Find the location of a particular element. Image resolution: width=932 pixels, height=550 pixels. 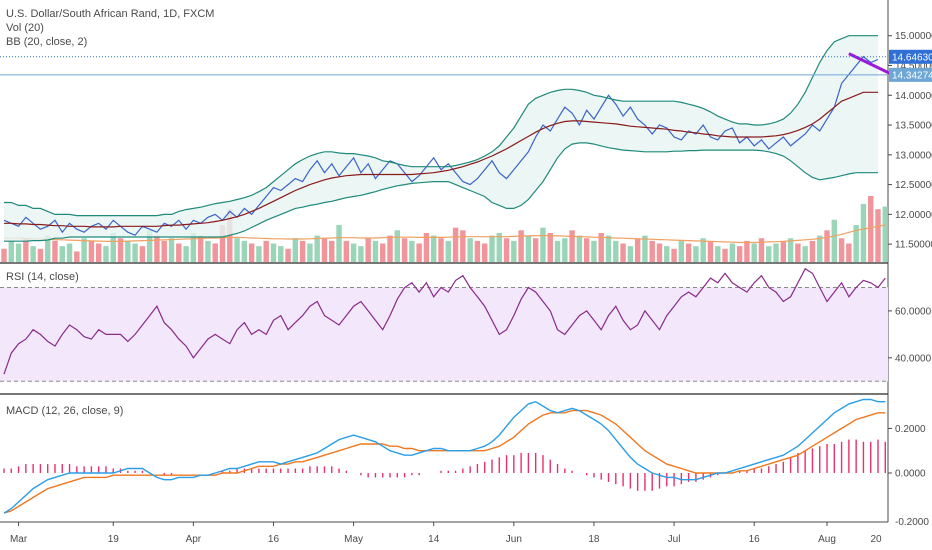

x-tick-label: Apr is located at coordinates (194, 539).